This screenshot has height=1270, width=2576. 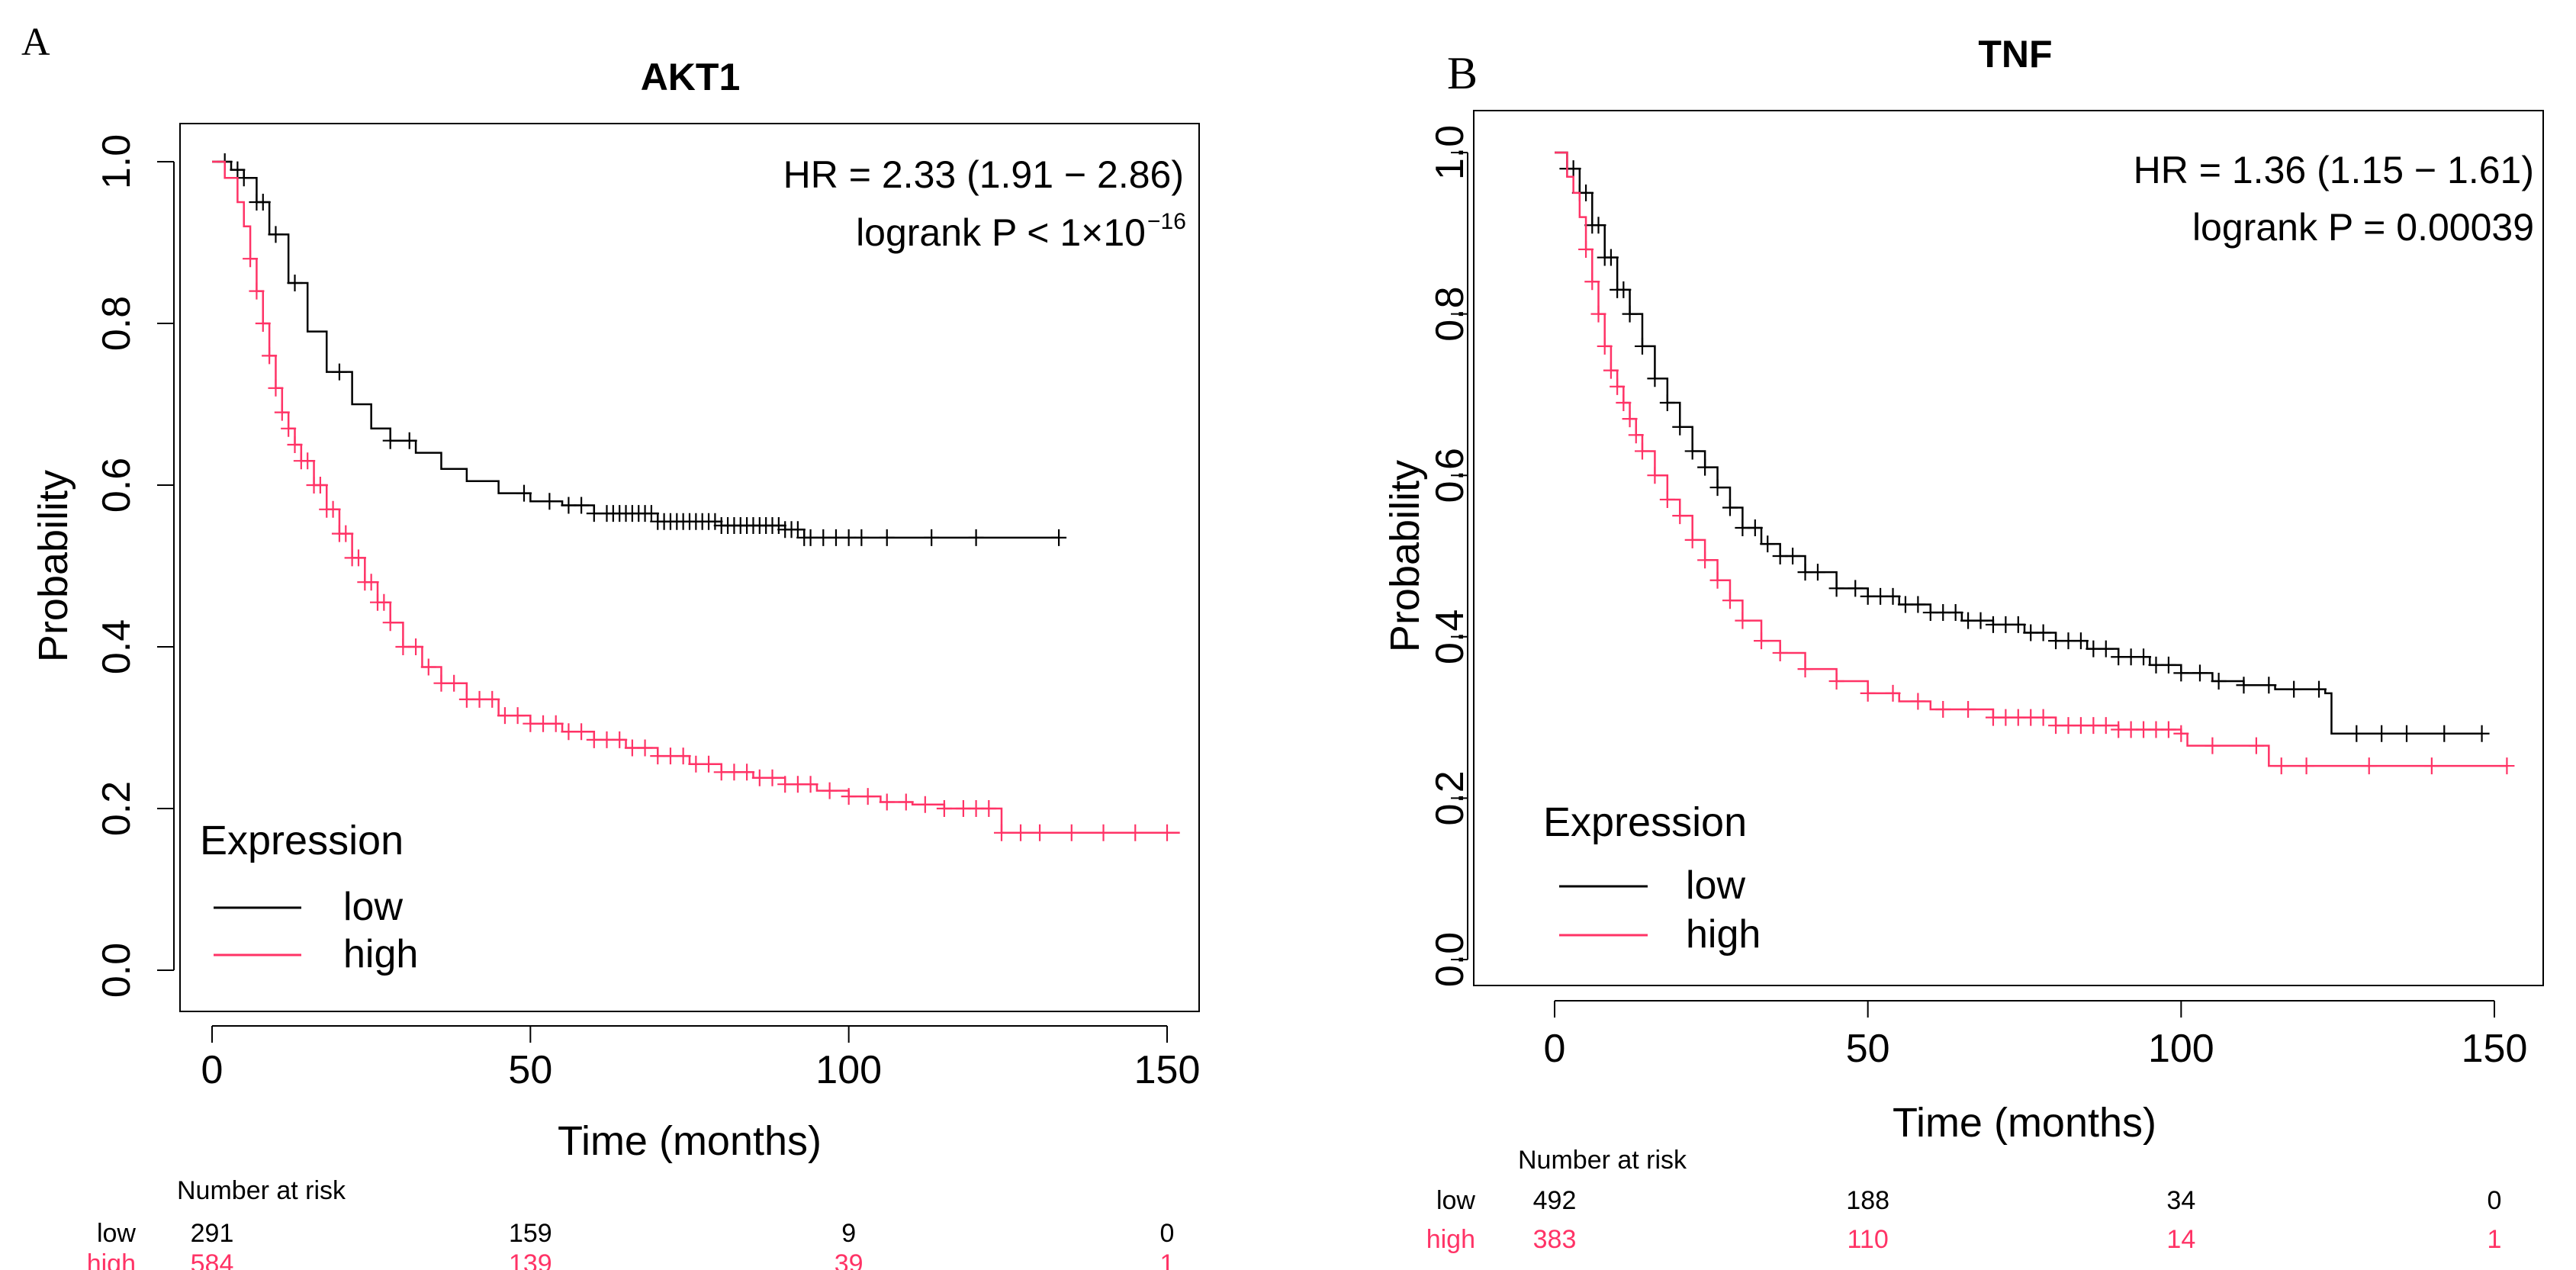 What do you see at coordinates (1645, 822) in the screenshot?
I see `legend-title: Expression` at bounding box center [1645, 822].